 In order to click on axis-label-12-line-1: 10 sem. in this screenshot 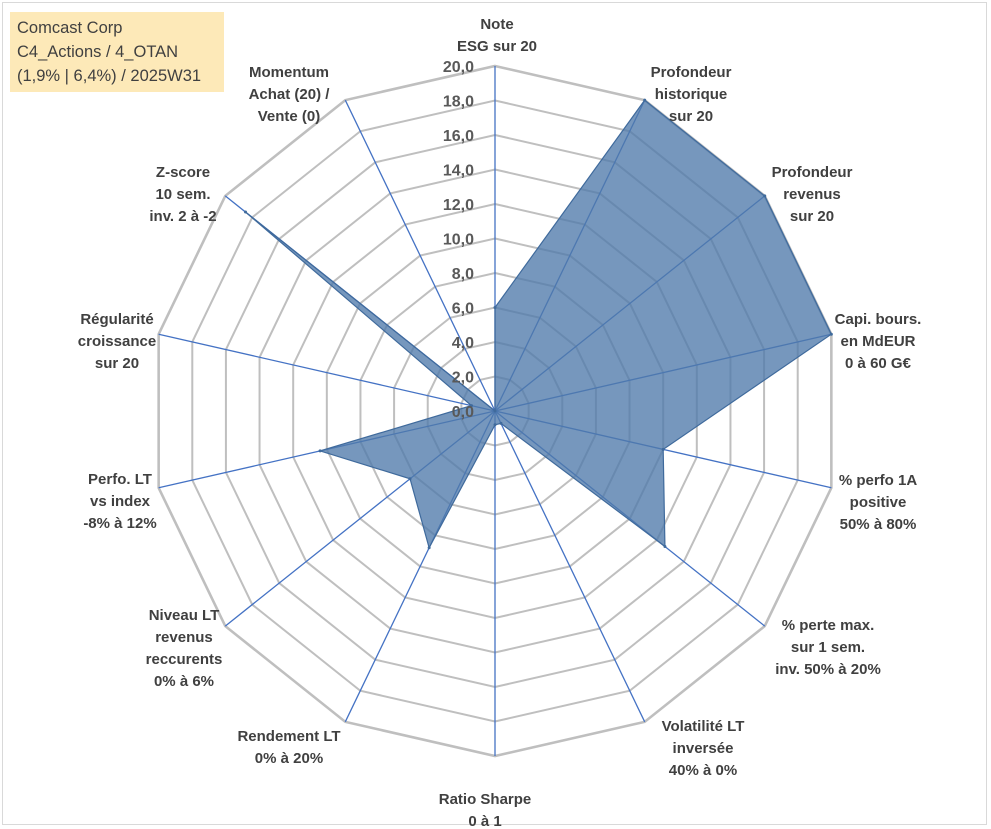, I will do `click(182, 194)`.